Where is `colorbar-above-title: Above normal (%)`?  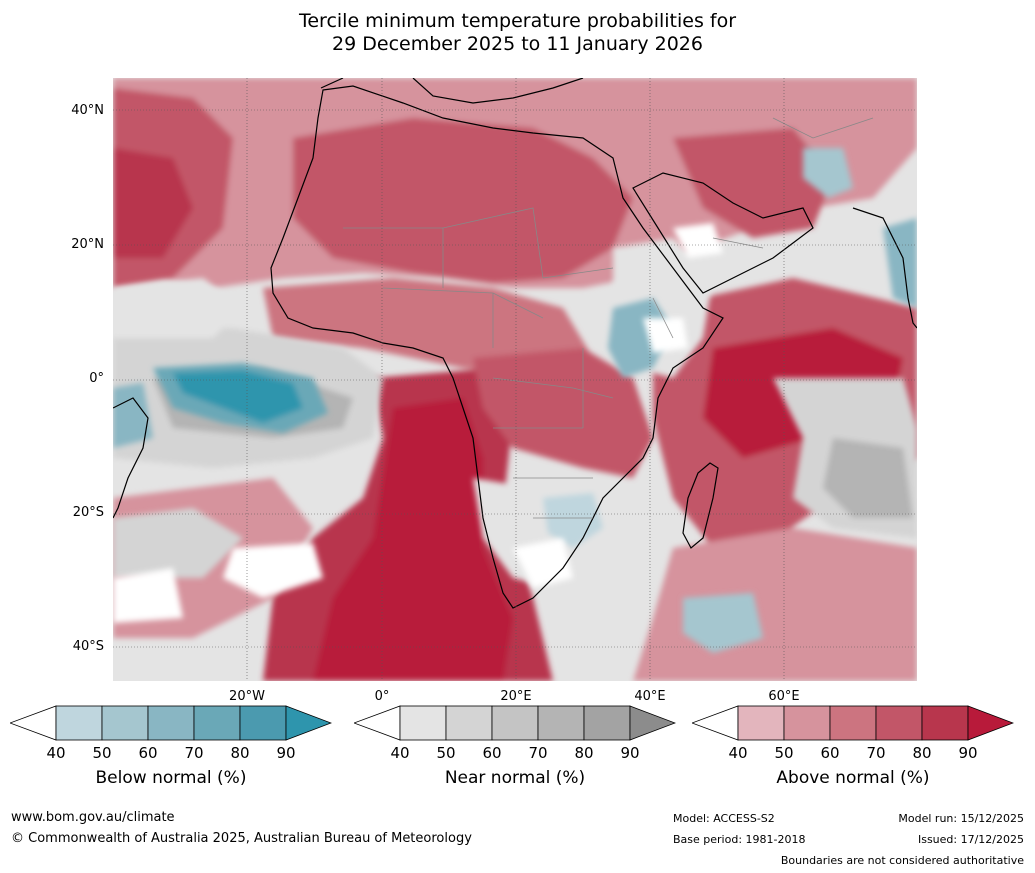
colorbar-above-title: Above normal (%) is located at coordinates (853, 778).